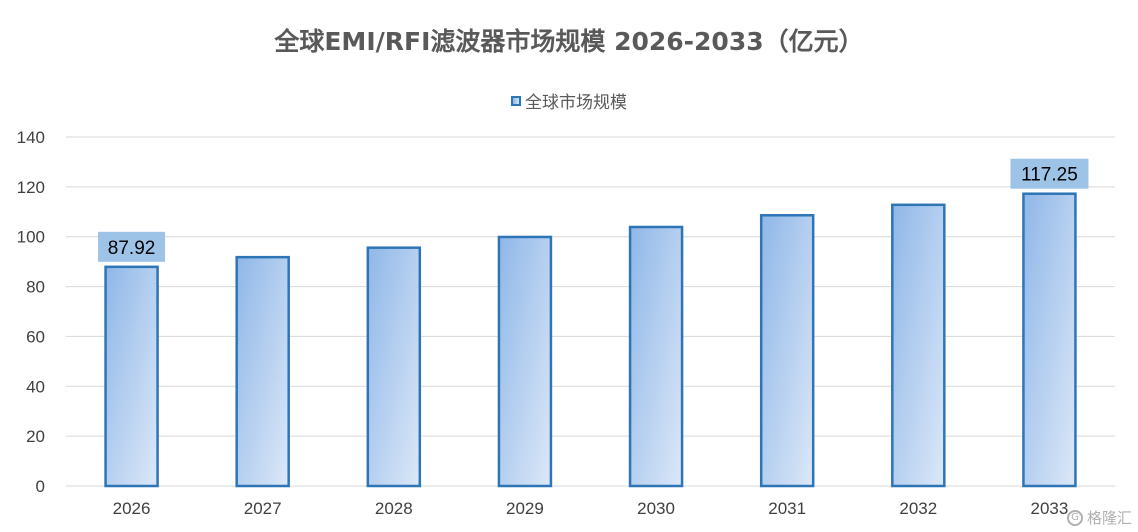  I want to click on data-label: 117.25, so click(1049, 175).